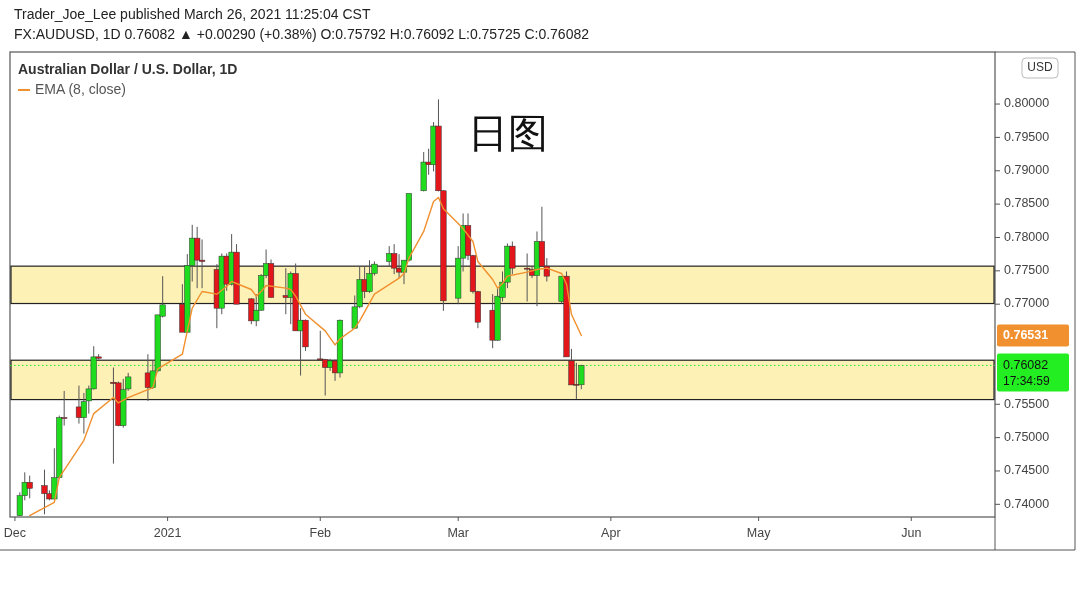  I want to click on x-tick-label: 2021, so click(167, 533).